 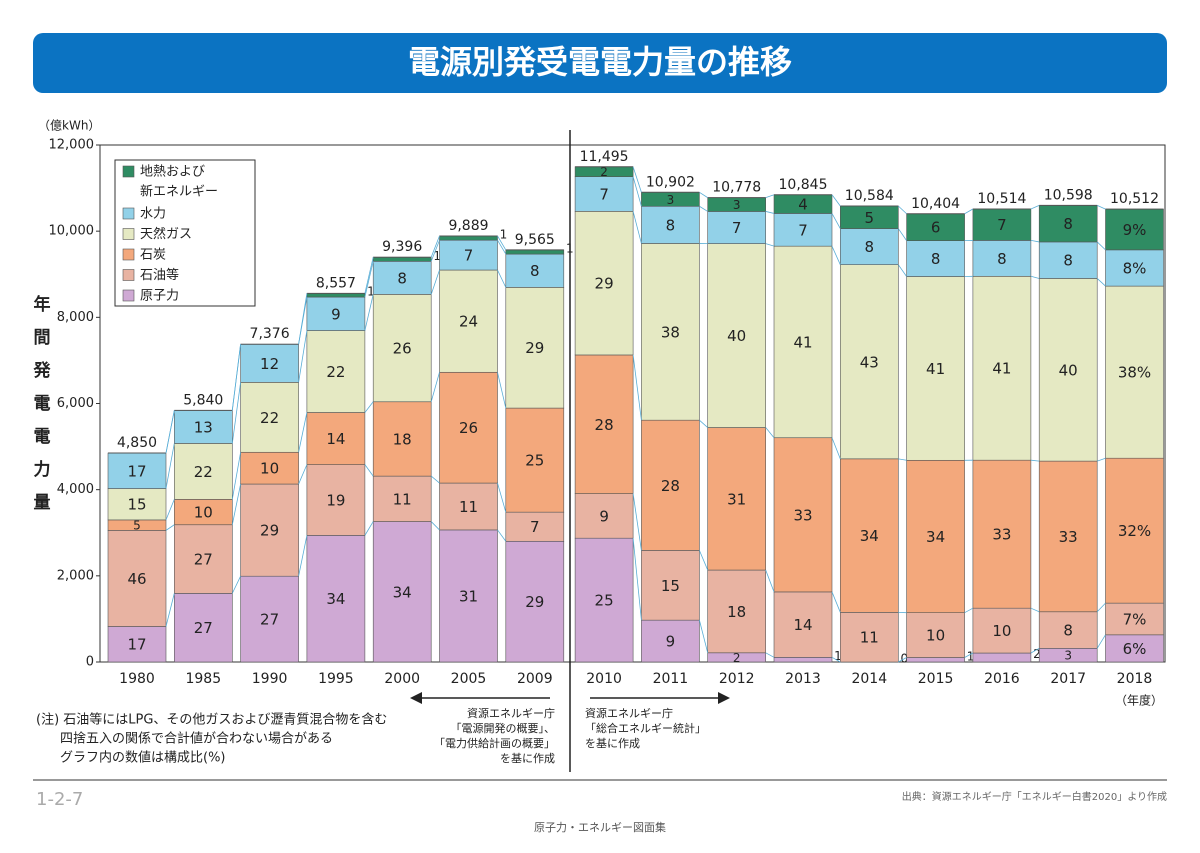 I want to click on legend-label: 水力, so click(x=153, y=214).